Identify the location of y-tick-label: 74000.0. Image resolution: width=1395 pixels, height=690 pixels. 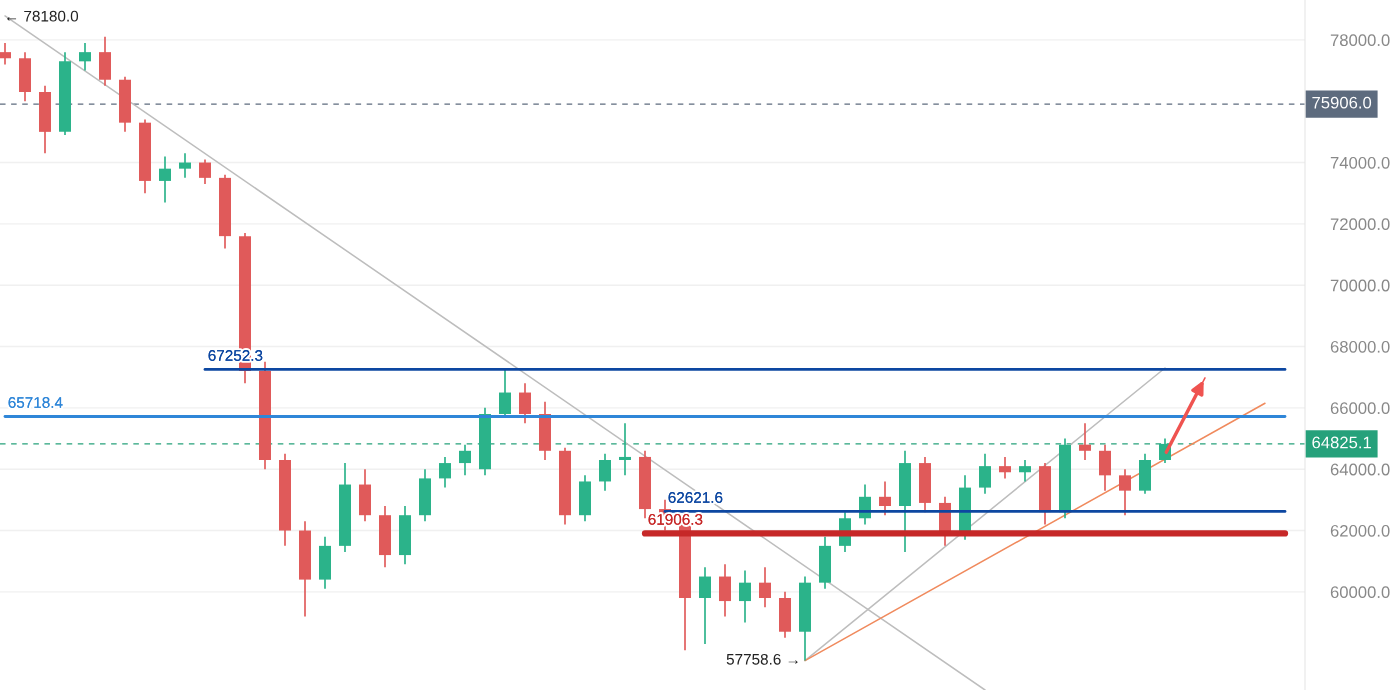
(1360, 162).